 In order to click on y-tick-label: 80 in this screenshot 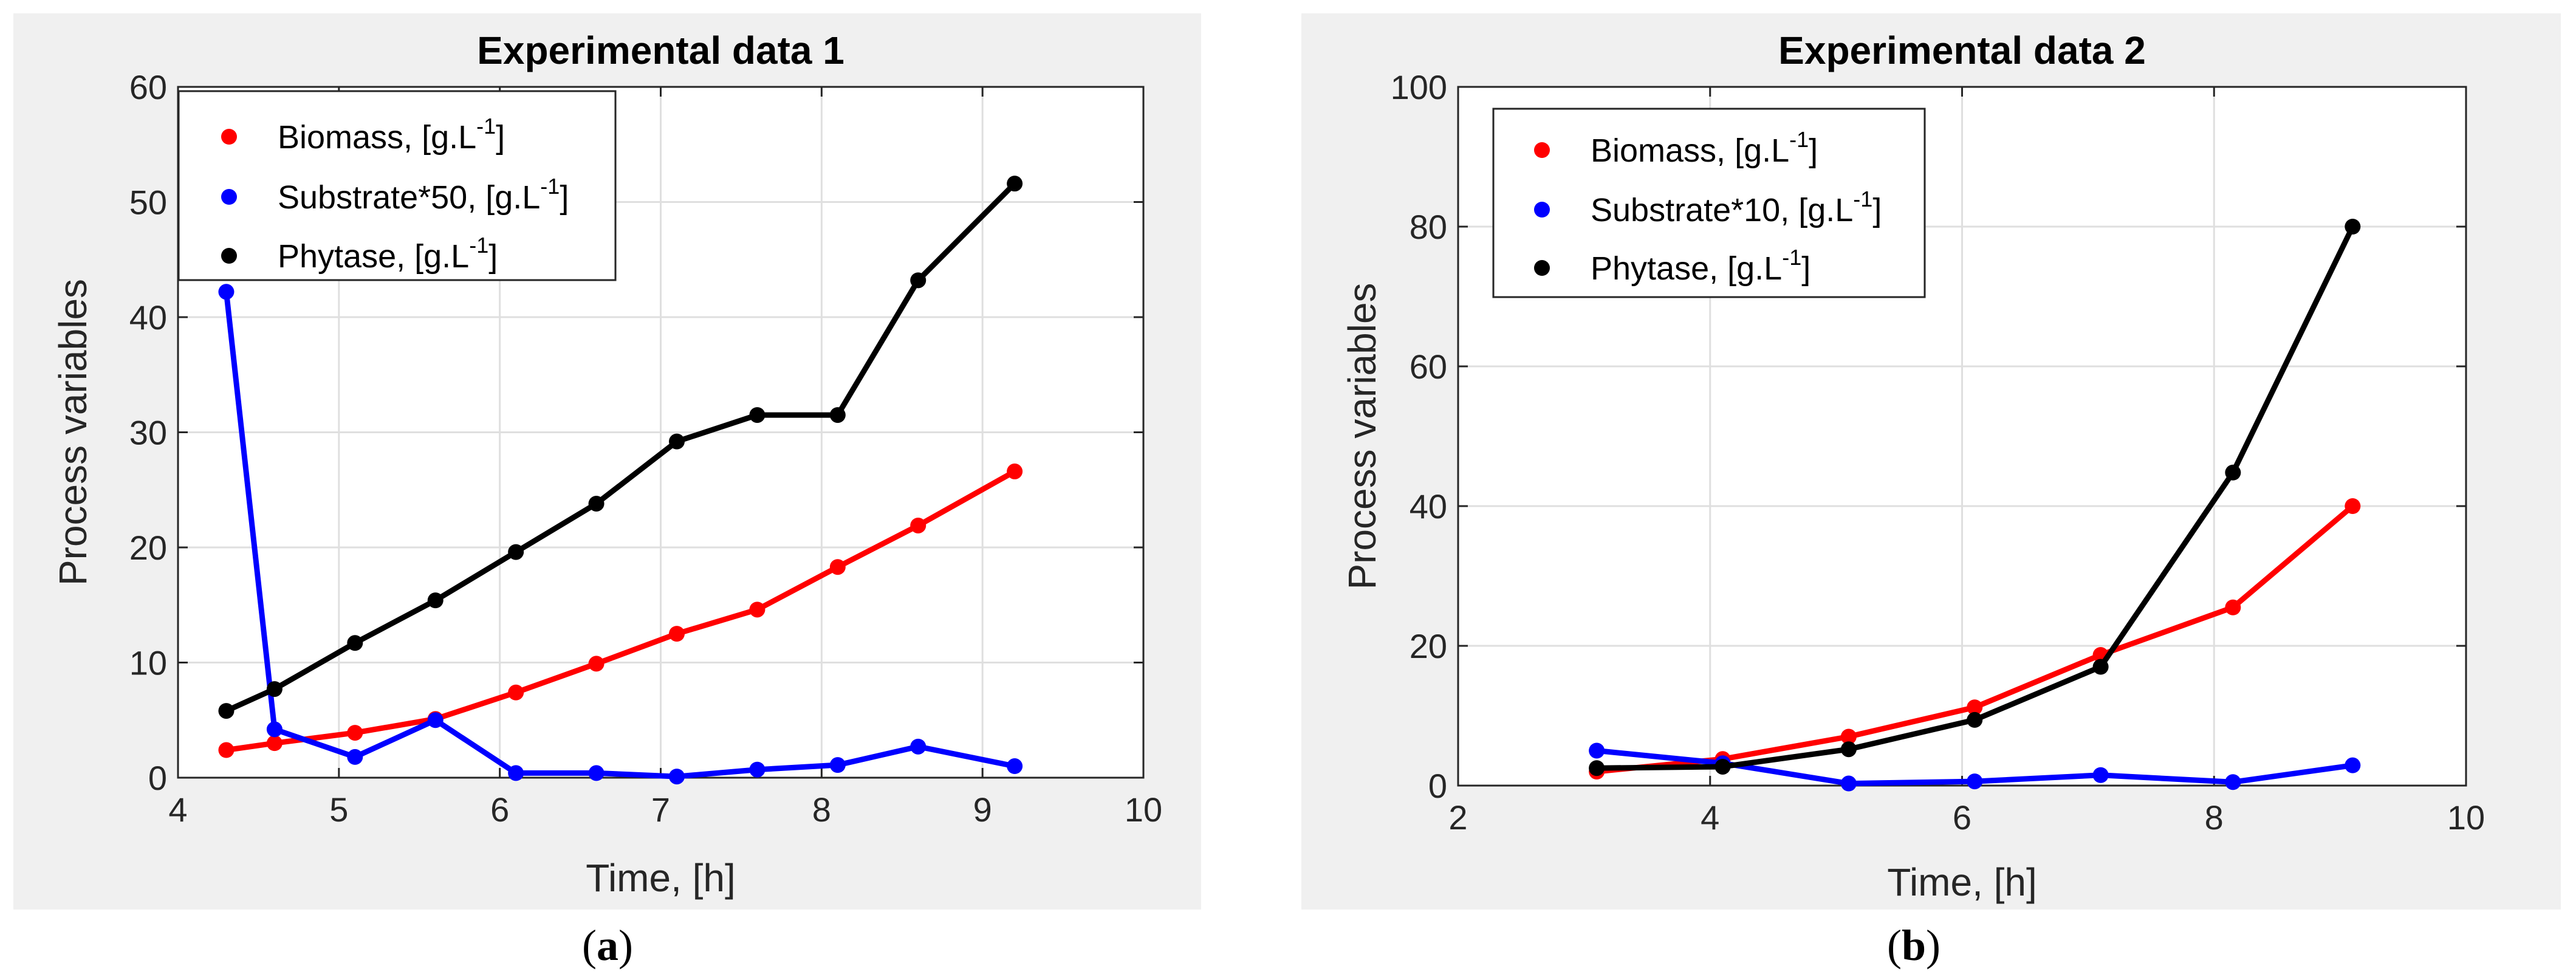, I will do `click(1428, 227)`.